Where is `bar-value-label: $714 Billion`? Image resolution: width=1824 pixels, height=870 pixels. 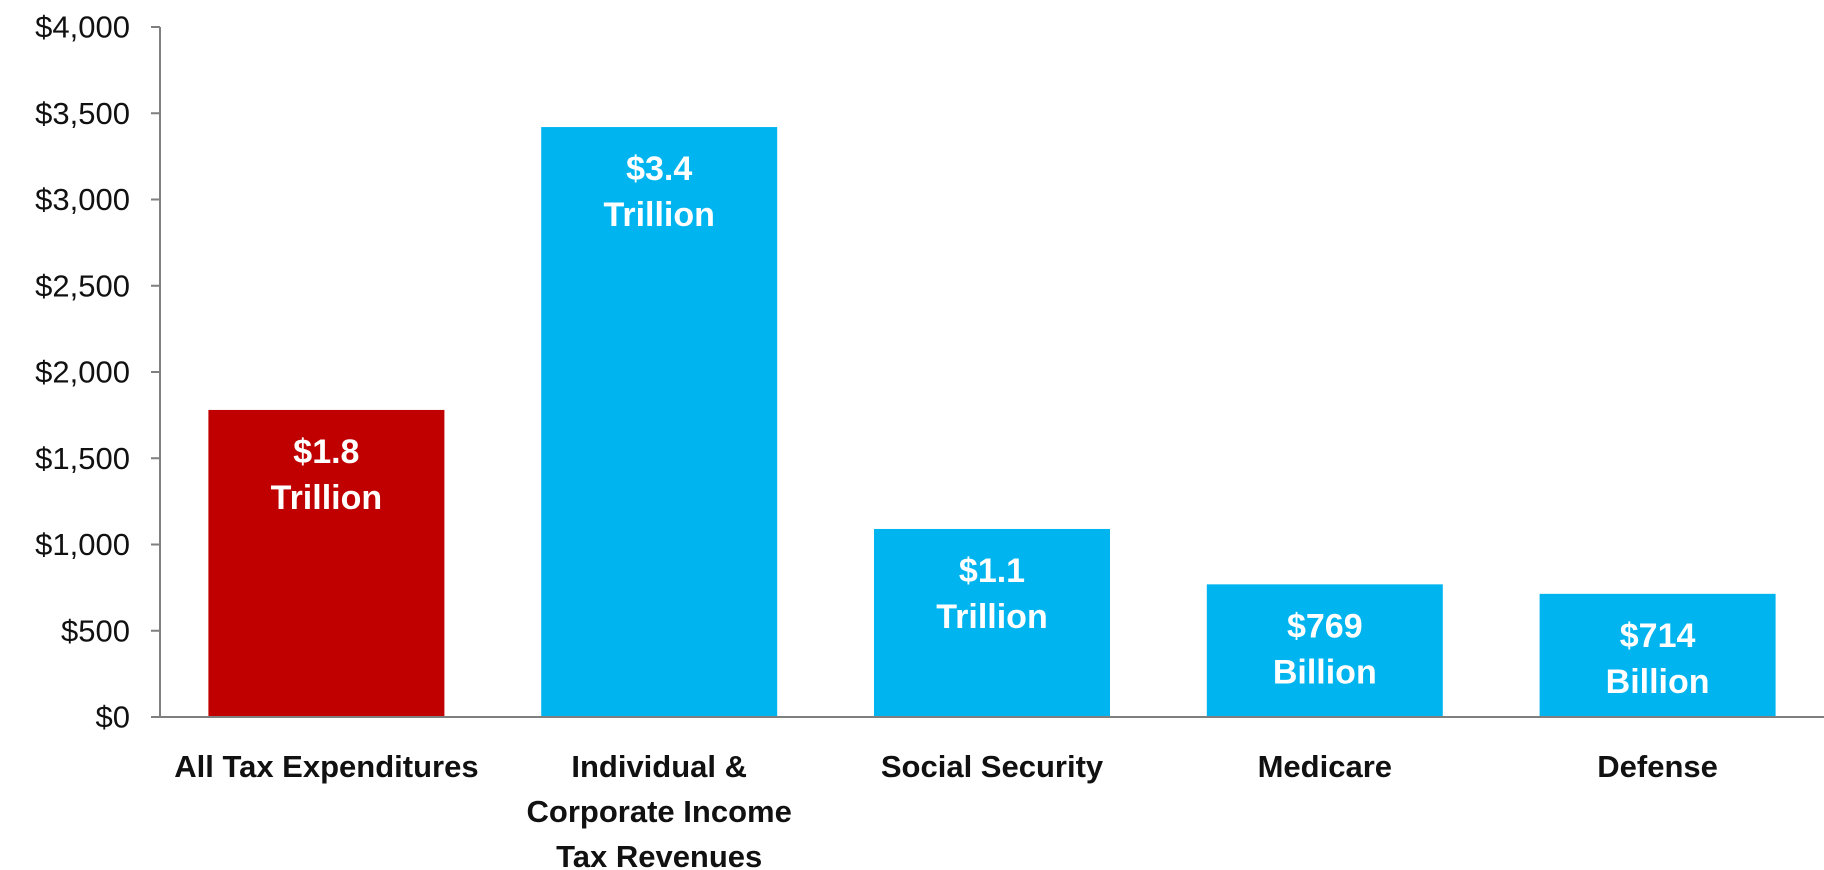 bar-value-label: $714 Billion is located at coordinates (1658, 659).